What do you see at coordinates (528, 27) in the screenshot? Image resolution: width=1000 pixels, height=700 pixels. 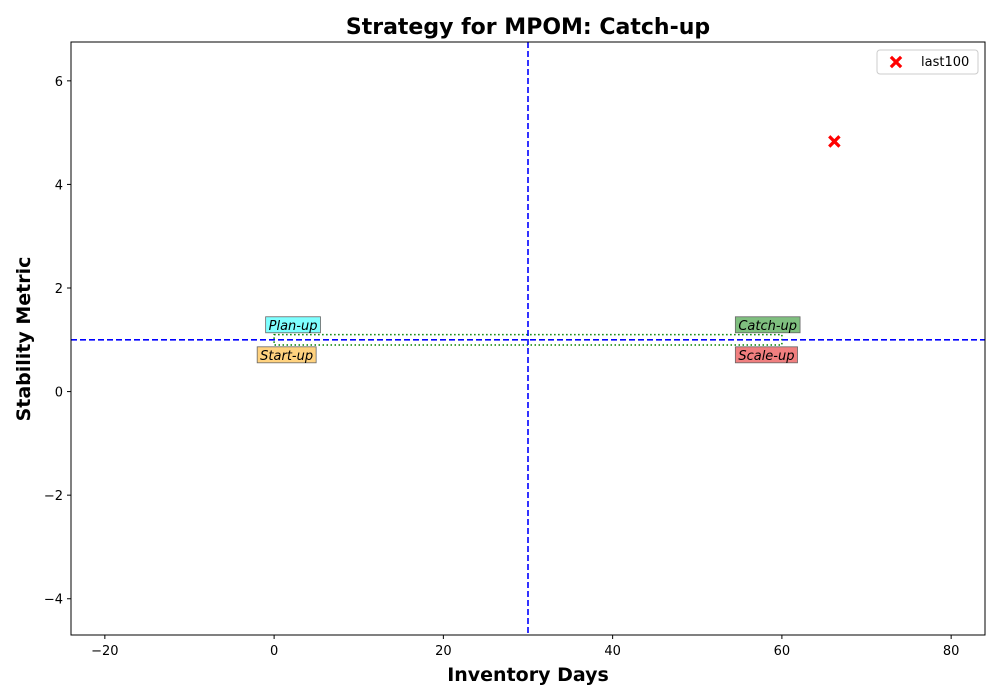 I see `chart-title: Strategy for MPOM: Catch-up` at bounding box center [528, 27].